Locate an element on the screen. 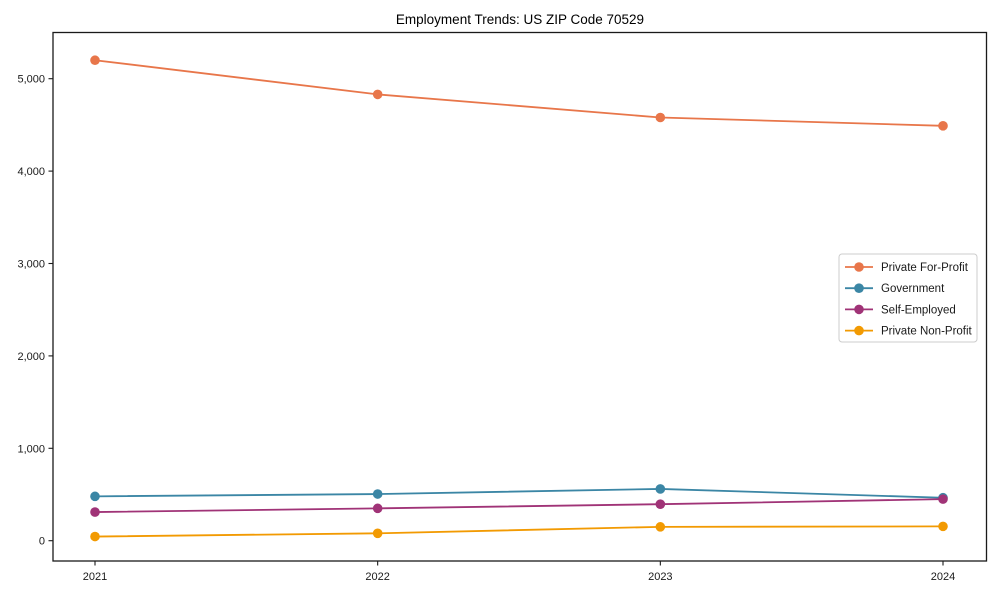  y-axis-tick-label: 4,000 is located at coordinates (31, 172).